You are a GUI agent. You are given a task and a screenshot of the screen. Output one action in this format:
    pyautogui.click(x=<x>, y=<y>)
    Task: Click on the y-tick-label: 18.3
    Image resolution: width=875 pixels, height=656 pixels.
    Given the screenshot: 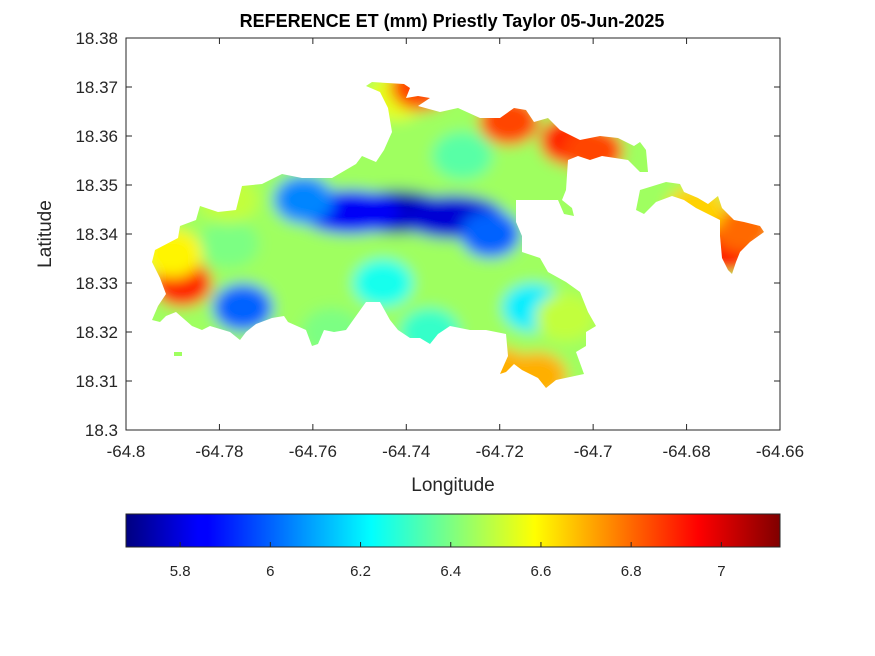 What is the action you would take?
    pyautogui.click(x=101, y=430)
    